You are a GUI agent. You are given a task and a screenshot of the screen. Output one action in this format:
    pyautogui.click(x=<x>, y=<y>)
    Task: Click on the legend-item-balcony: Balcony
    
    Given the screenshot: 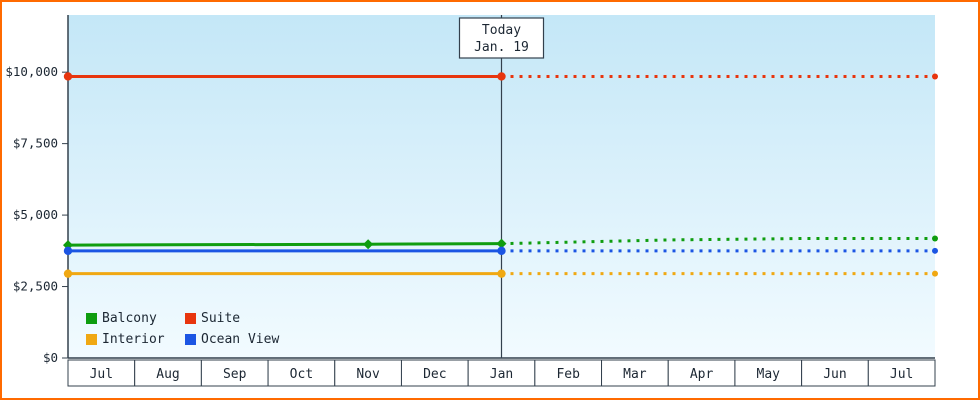 What is the action you would take?
    pyautogui.click(x=135, y=318)
    